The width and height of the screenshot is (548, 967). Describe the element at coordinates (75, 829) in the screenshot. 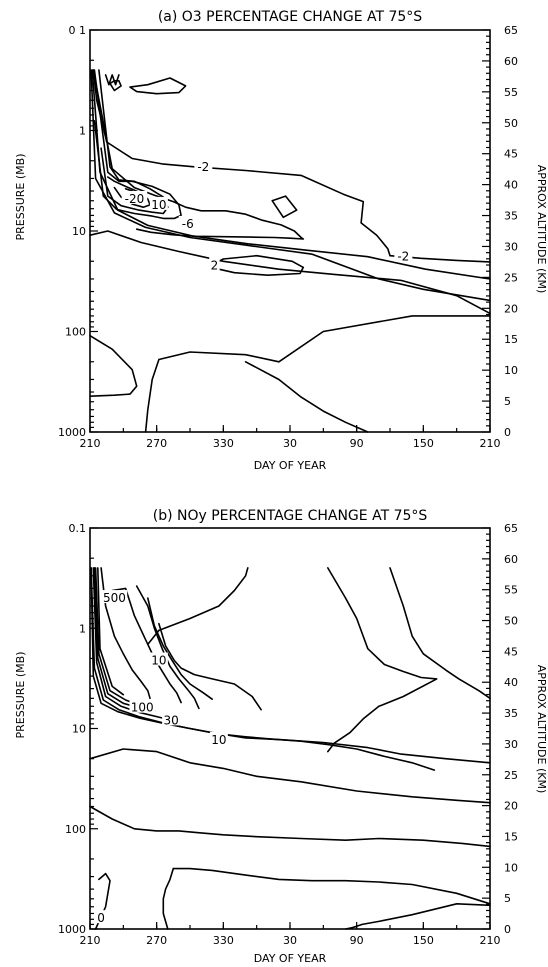

I see `panel-b-y-tick-label: 100` at that location.